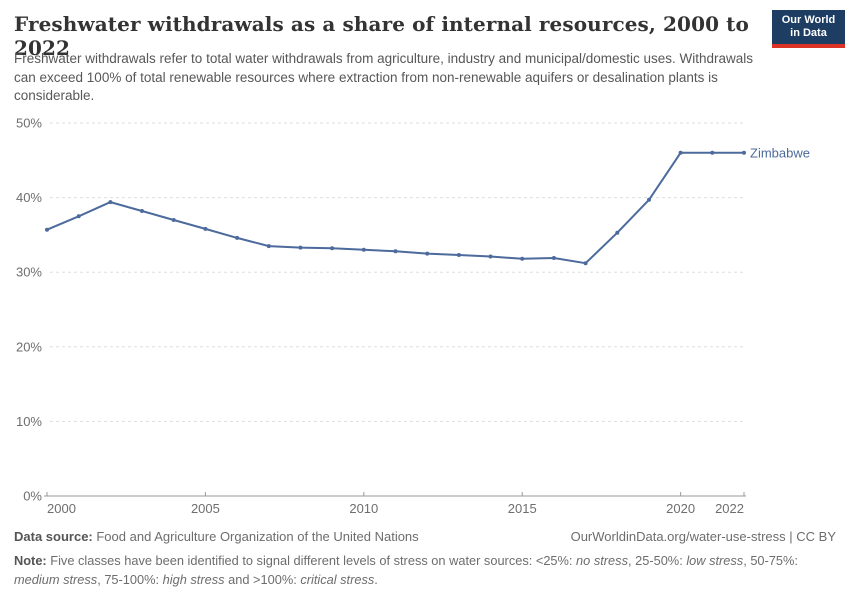 Image resolution: width=850 pixels, height=600 pixels. What do you see at coordinates (602, 560) in the screenshot?
I see `note-text: no stress` at bounding box center [602, 560].